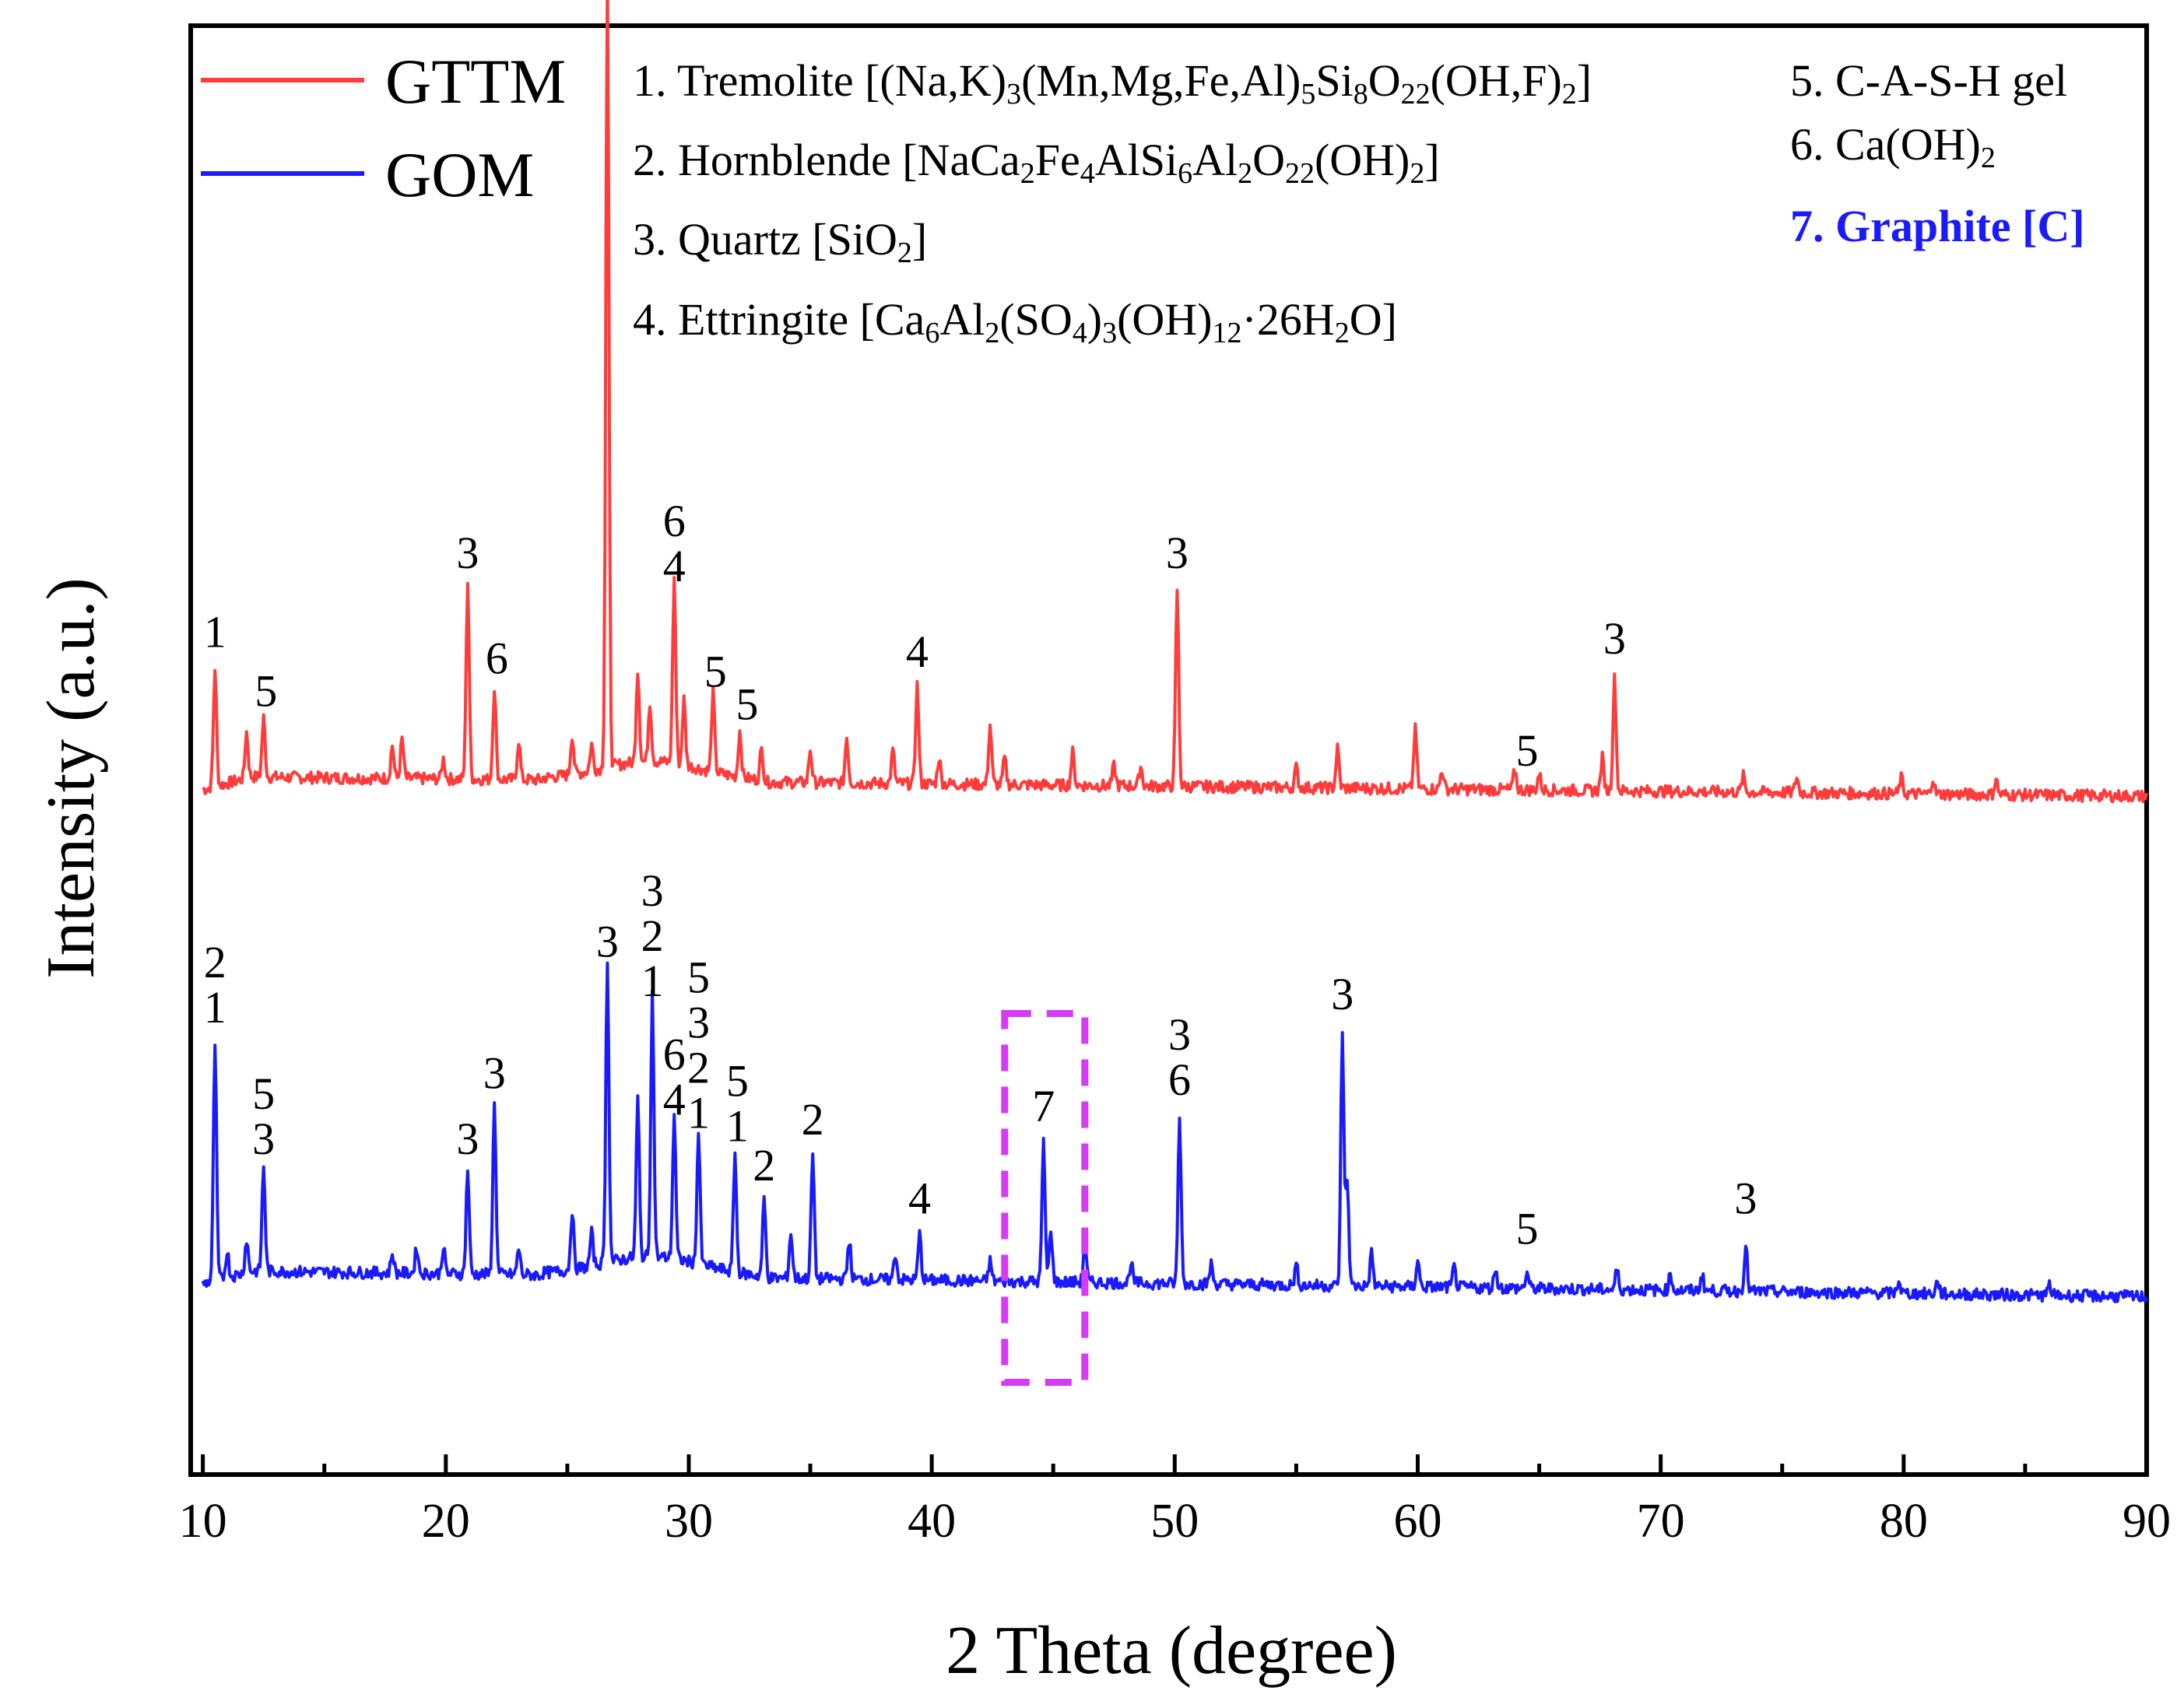 The height and width of the screenshot is (1708, 2184). Describe the element at coordinates (475, 81) in the screenshot. I see `legend-label-gttm: GTTM` at that location.